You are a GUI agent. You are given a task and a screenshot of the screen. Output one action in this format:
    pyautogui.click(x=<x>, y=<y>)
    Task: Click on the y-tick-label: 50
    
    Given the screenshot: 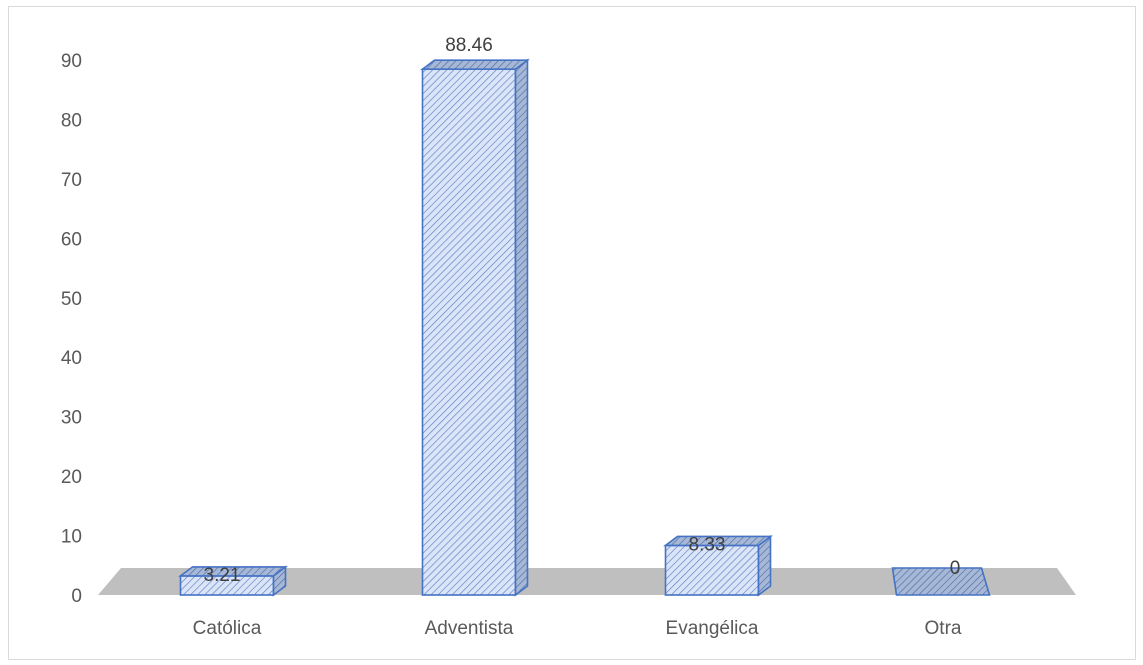 What is the action you would take?
    pyautogui.click(x=71, y=299)
    